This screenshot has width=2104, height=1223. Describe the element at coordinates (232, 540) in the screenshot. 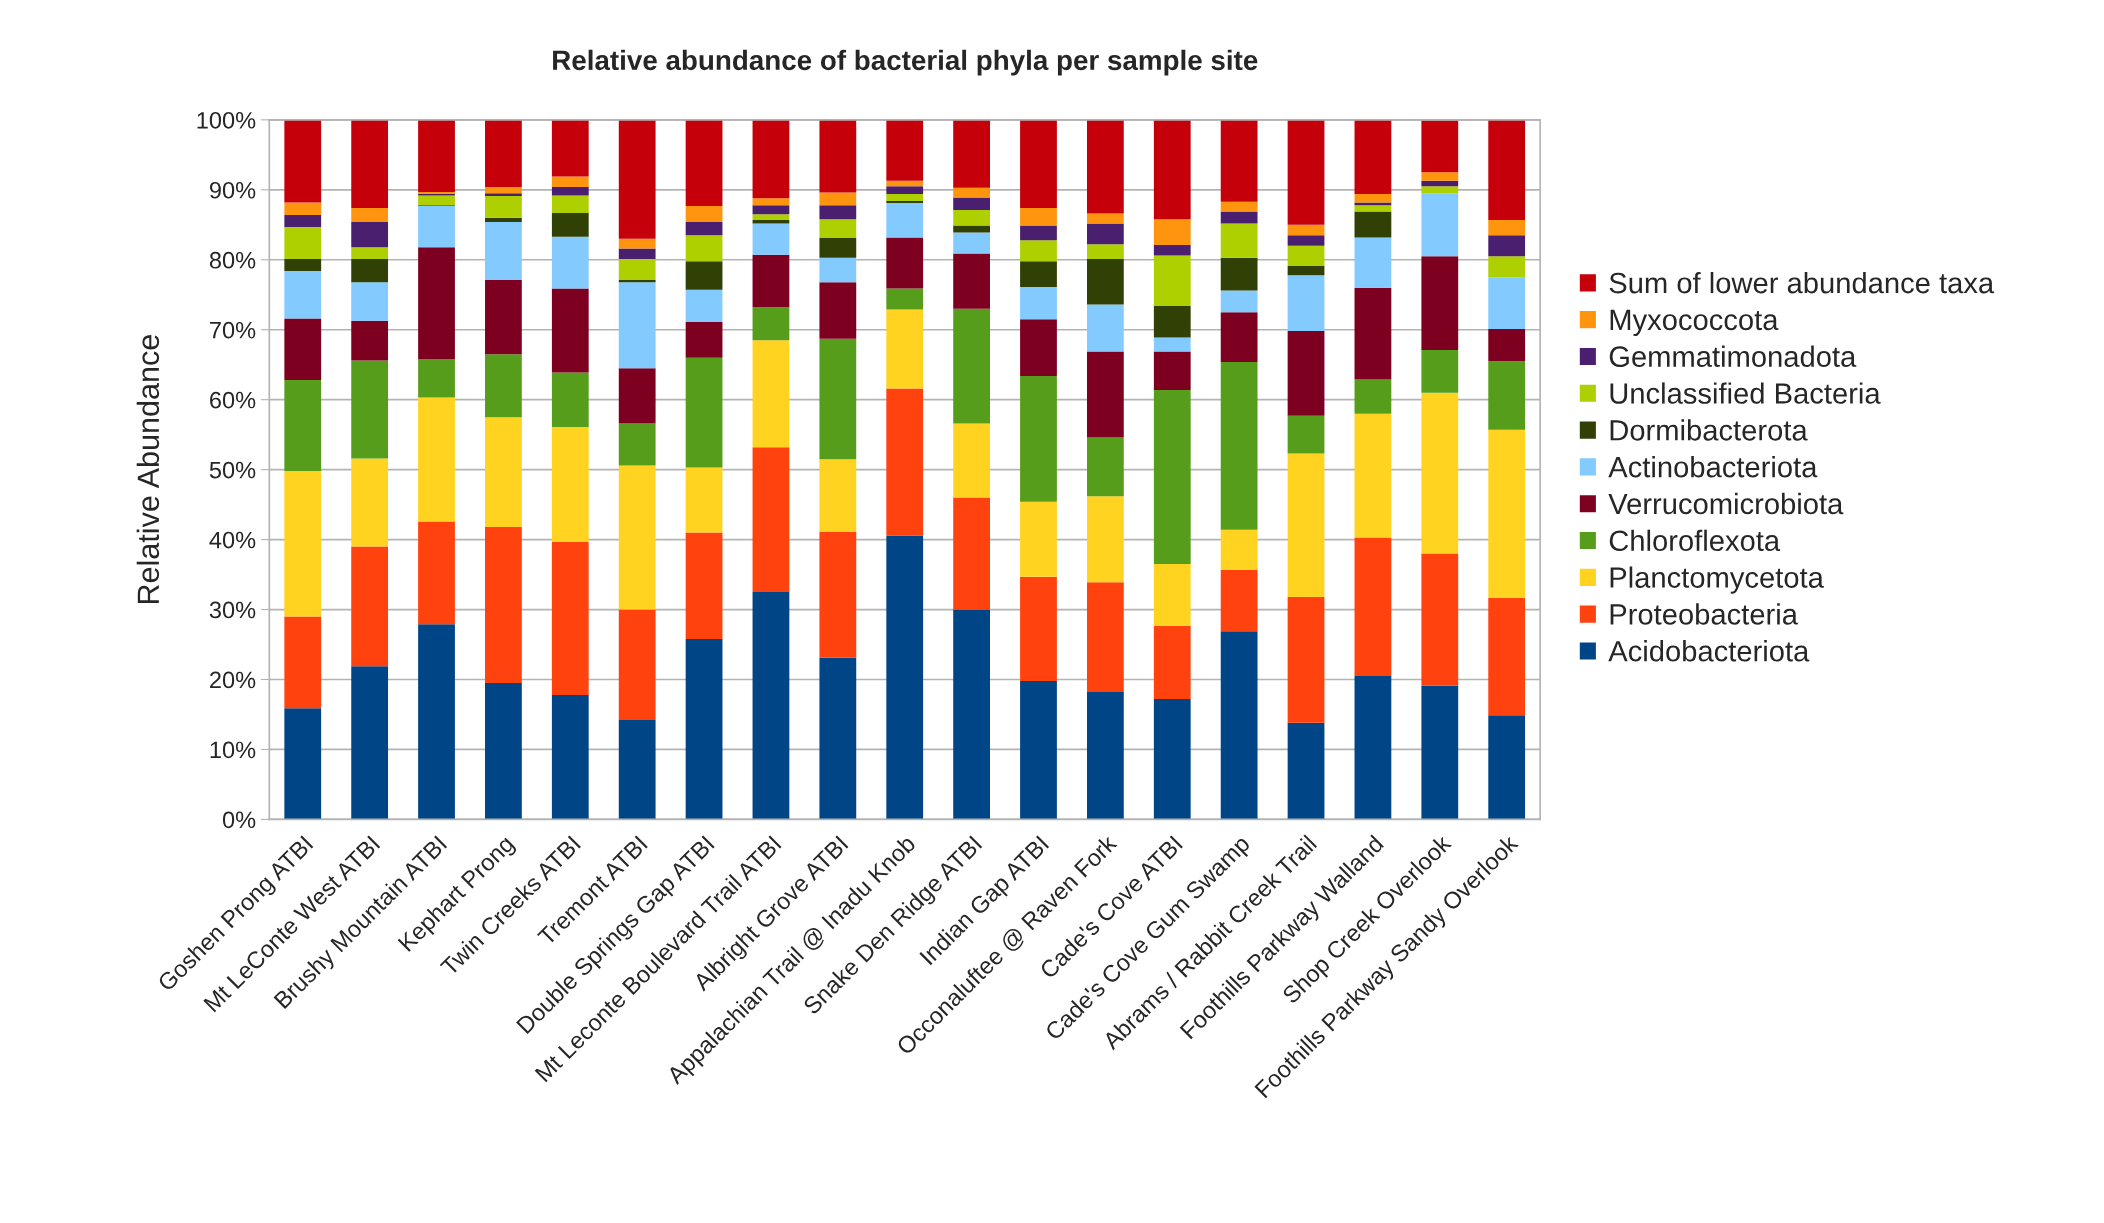

I see `y-tick-label: 40%` at that location.